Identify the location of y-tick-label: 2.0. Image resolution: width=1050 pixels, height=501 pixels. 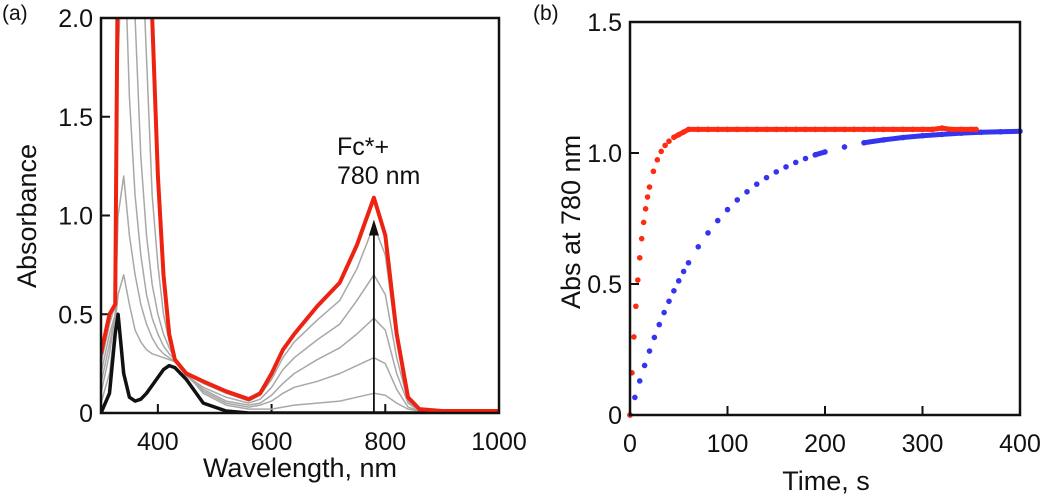
(75, 19).